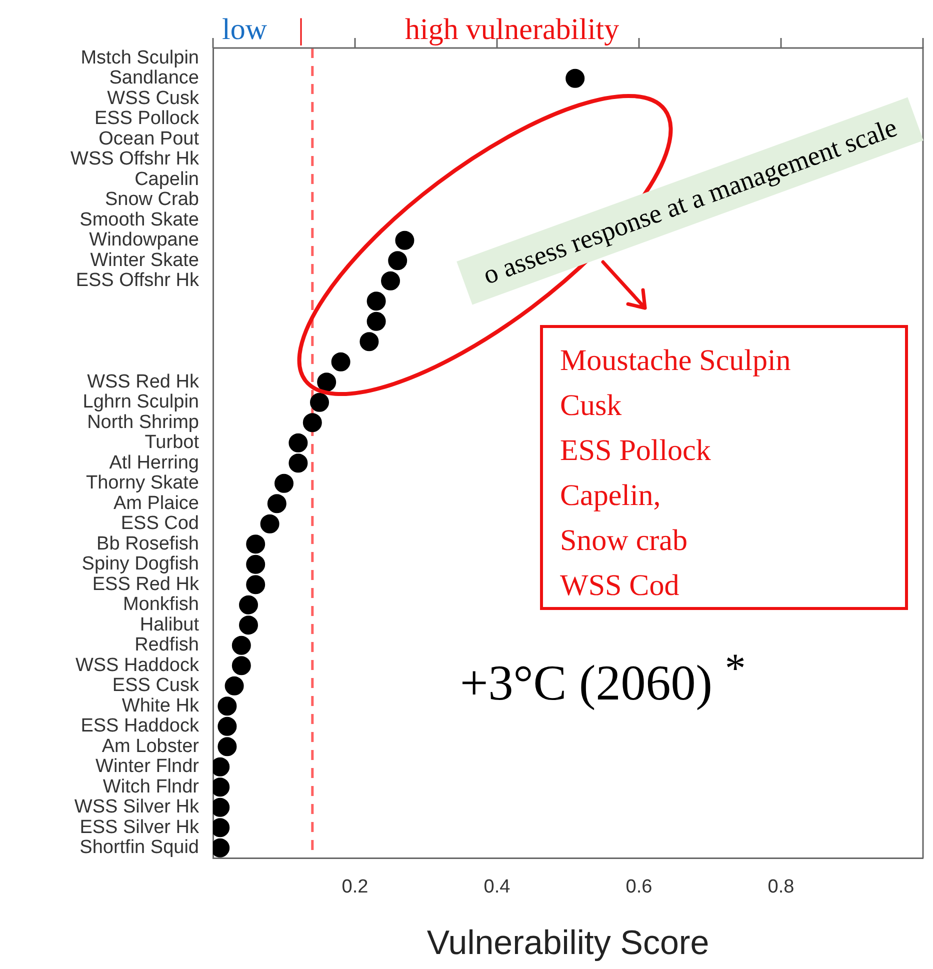  Describe the element at coordinates (147, 119) in the screenshot. I see `y-tick-label: ESS Pollock` at that location.